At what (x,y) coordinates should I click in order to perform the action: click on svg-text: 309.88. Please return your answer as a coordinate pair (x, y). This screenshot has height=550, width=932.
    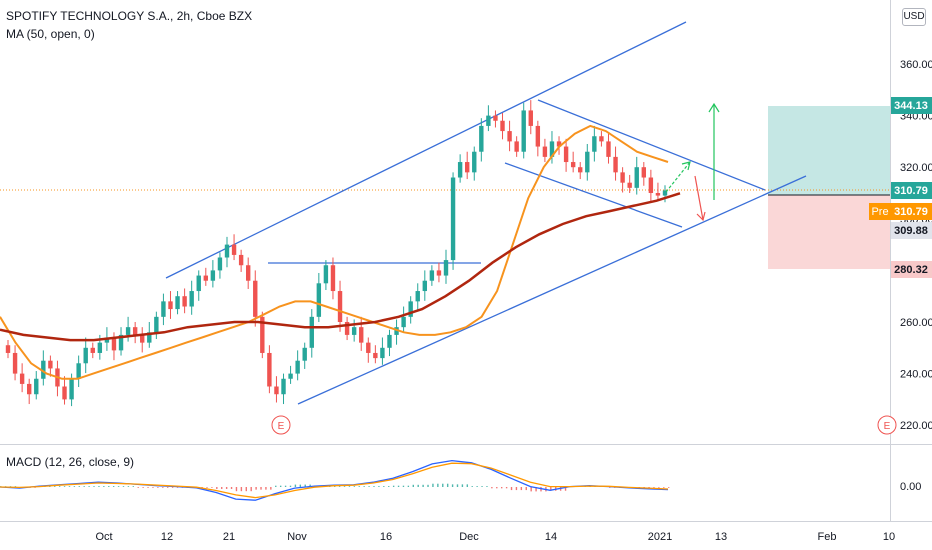
    Looking at the image, I should click on (911, 231).